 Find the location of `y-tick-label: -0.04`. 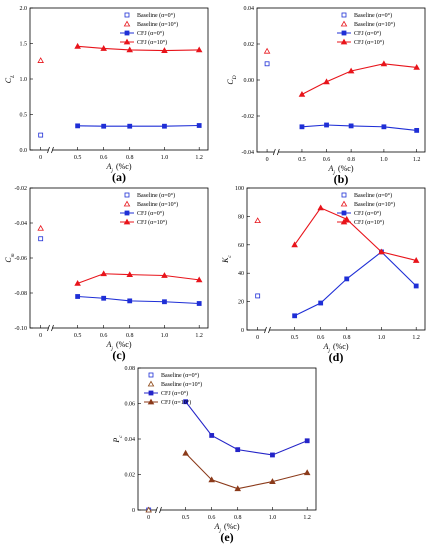

y-tick-label: -0.04 is located at coordinates (21, 224).